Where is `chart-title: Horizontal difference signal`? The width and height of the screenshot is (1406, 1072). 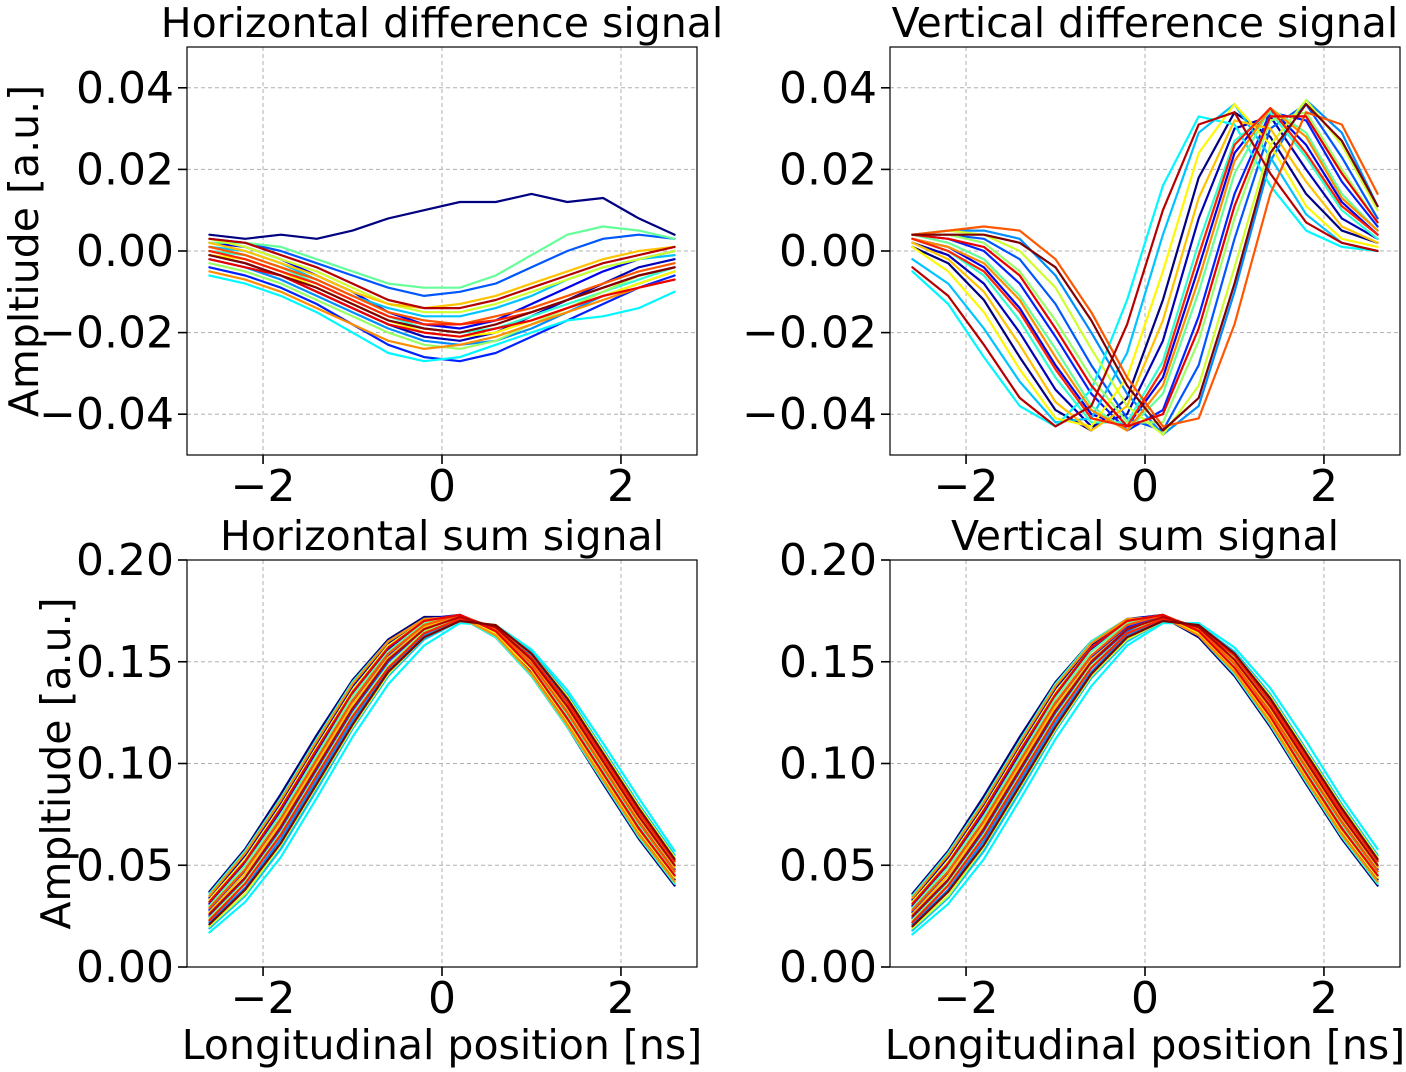 chart-title: Horizontal difference signal is located at coordinates (442, 23).